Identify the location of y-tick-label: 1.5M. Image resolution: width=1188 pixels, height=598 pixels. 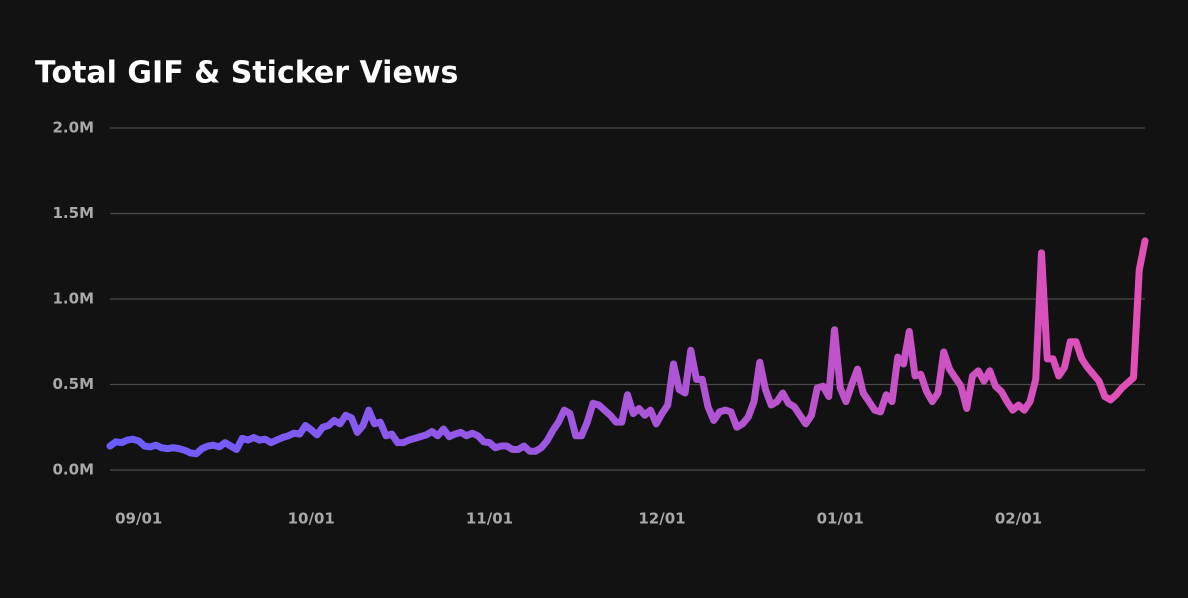
(74, 213).